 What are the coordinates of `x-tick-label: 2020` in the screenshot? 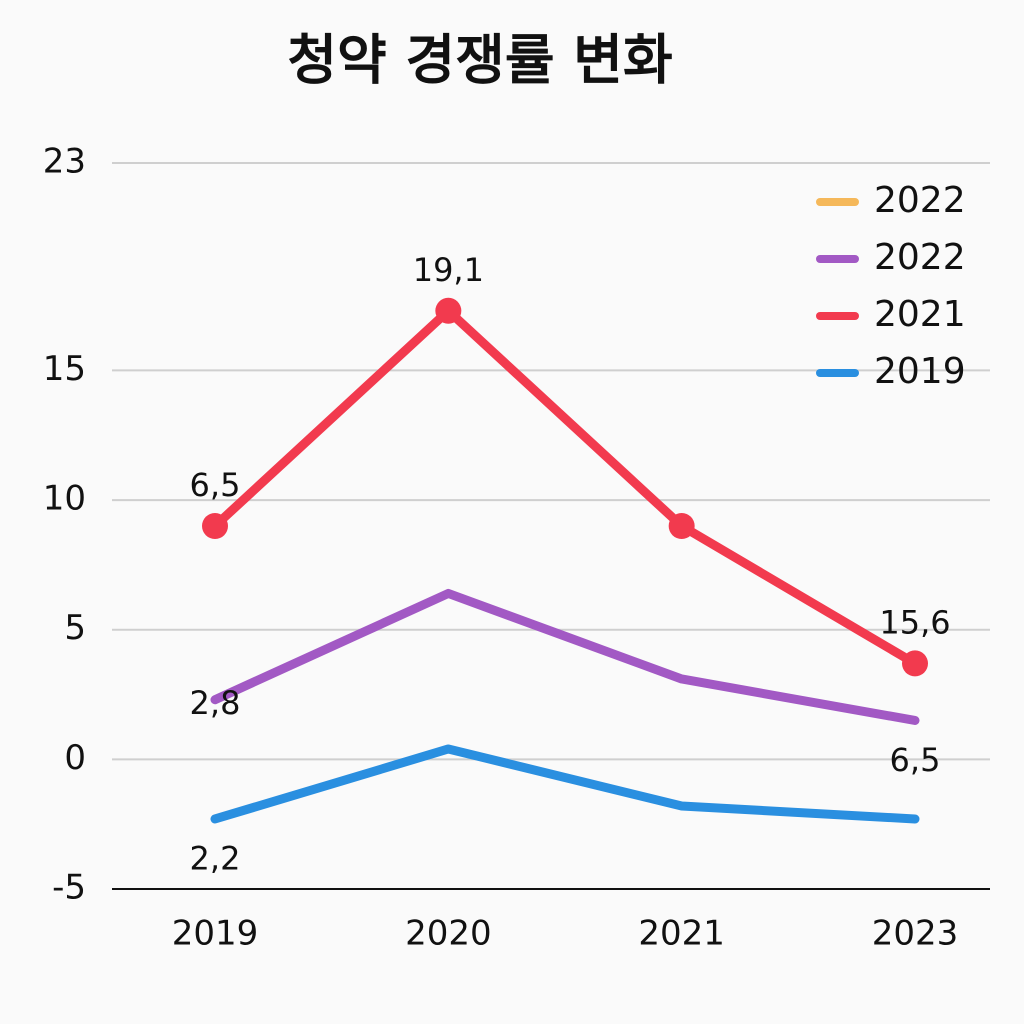 It's located at (448, 934).